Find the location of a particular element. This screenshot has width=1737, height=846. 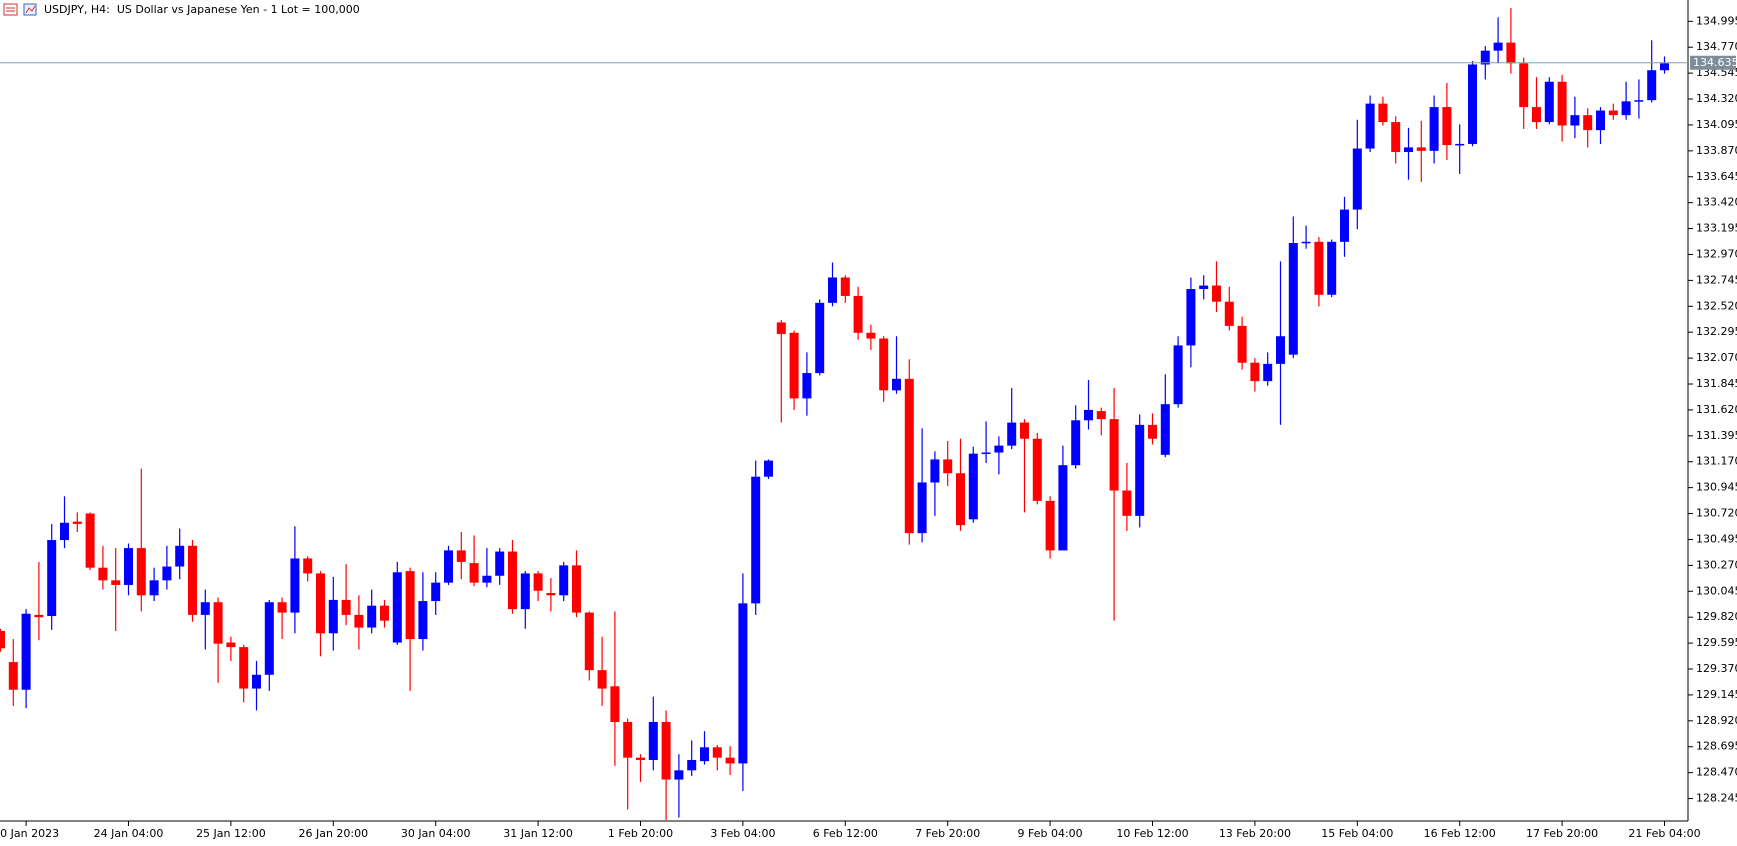

y-tick-label: 128.695 is located at coordinates (1716, 746).